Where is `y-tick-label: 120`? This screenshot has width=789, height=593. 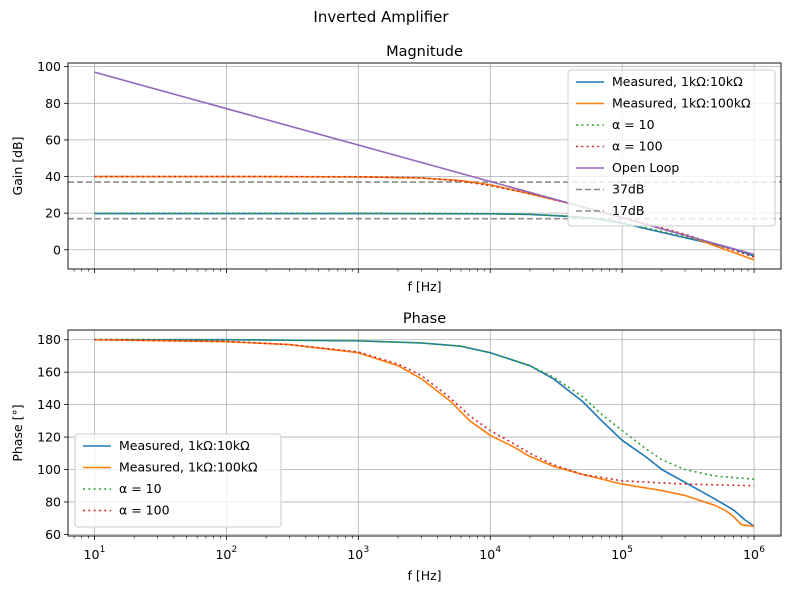 y-tick-label: 120 is located at coordinates (49, 437).